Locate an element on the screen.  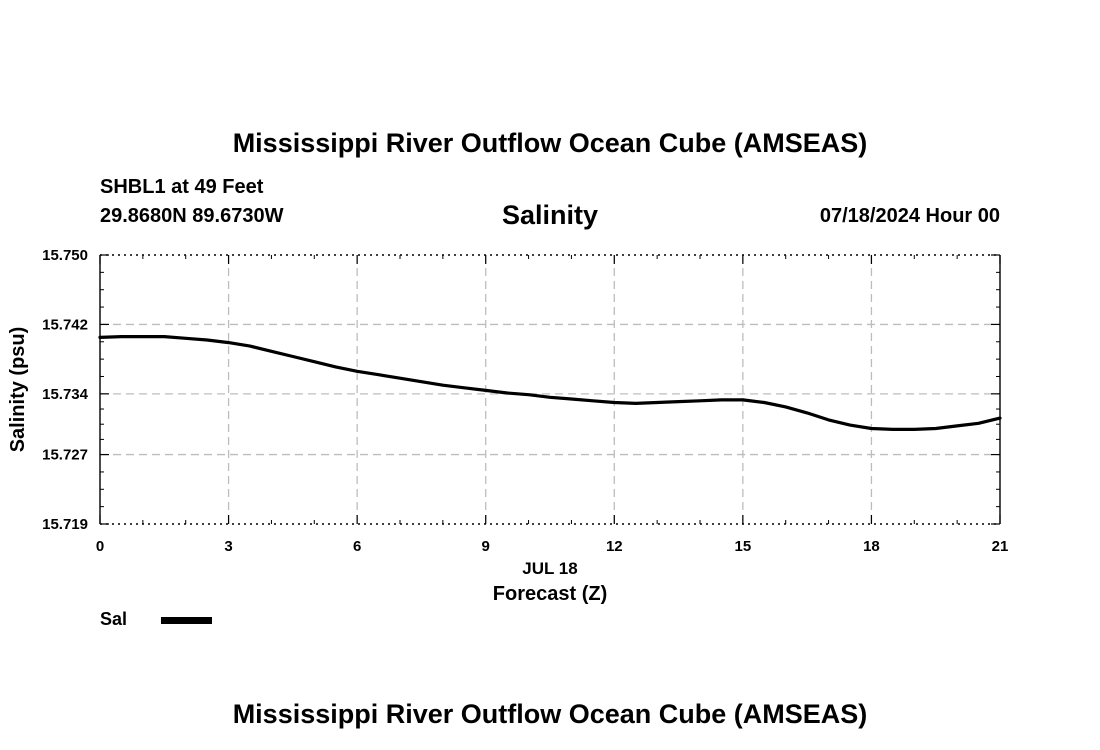
x-axis-date-label: JUL 18 is located at coordinates (549, 568).